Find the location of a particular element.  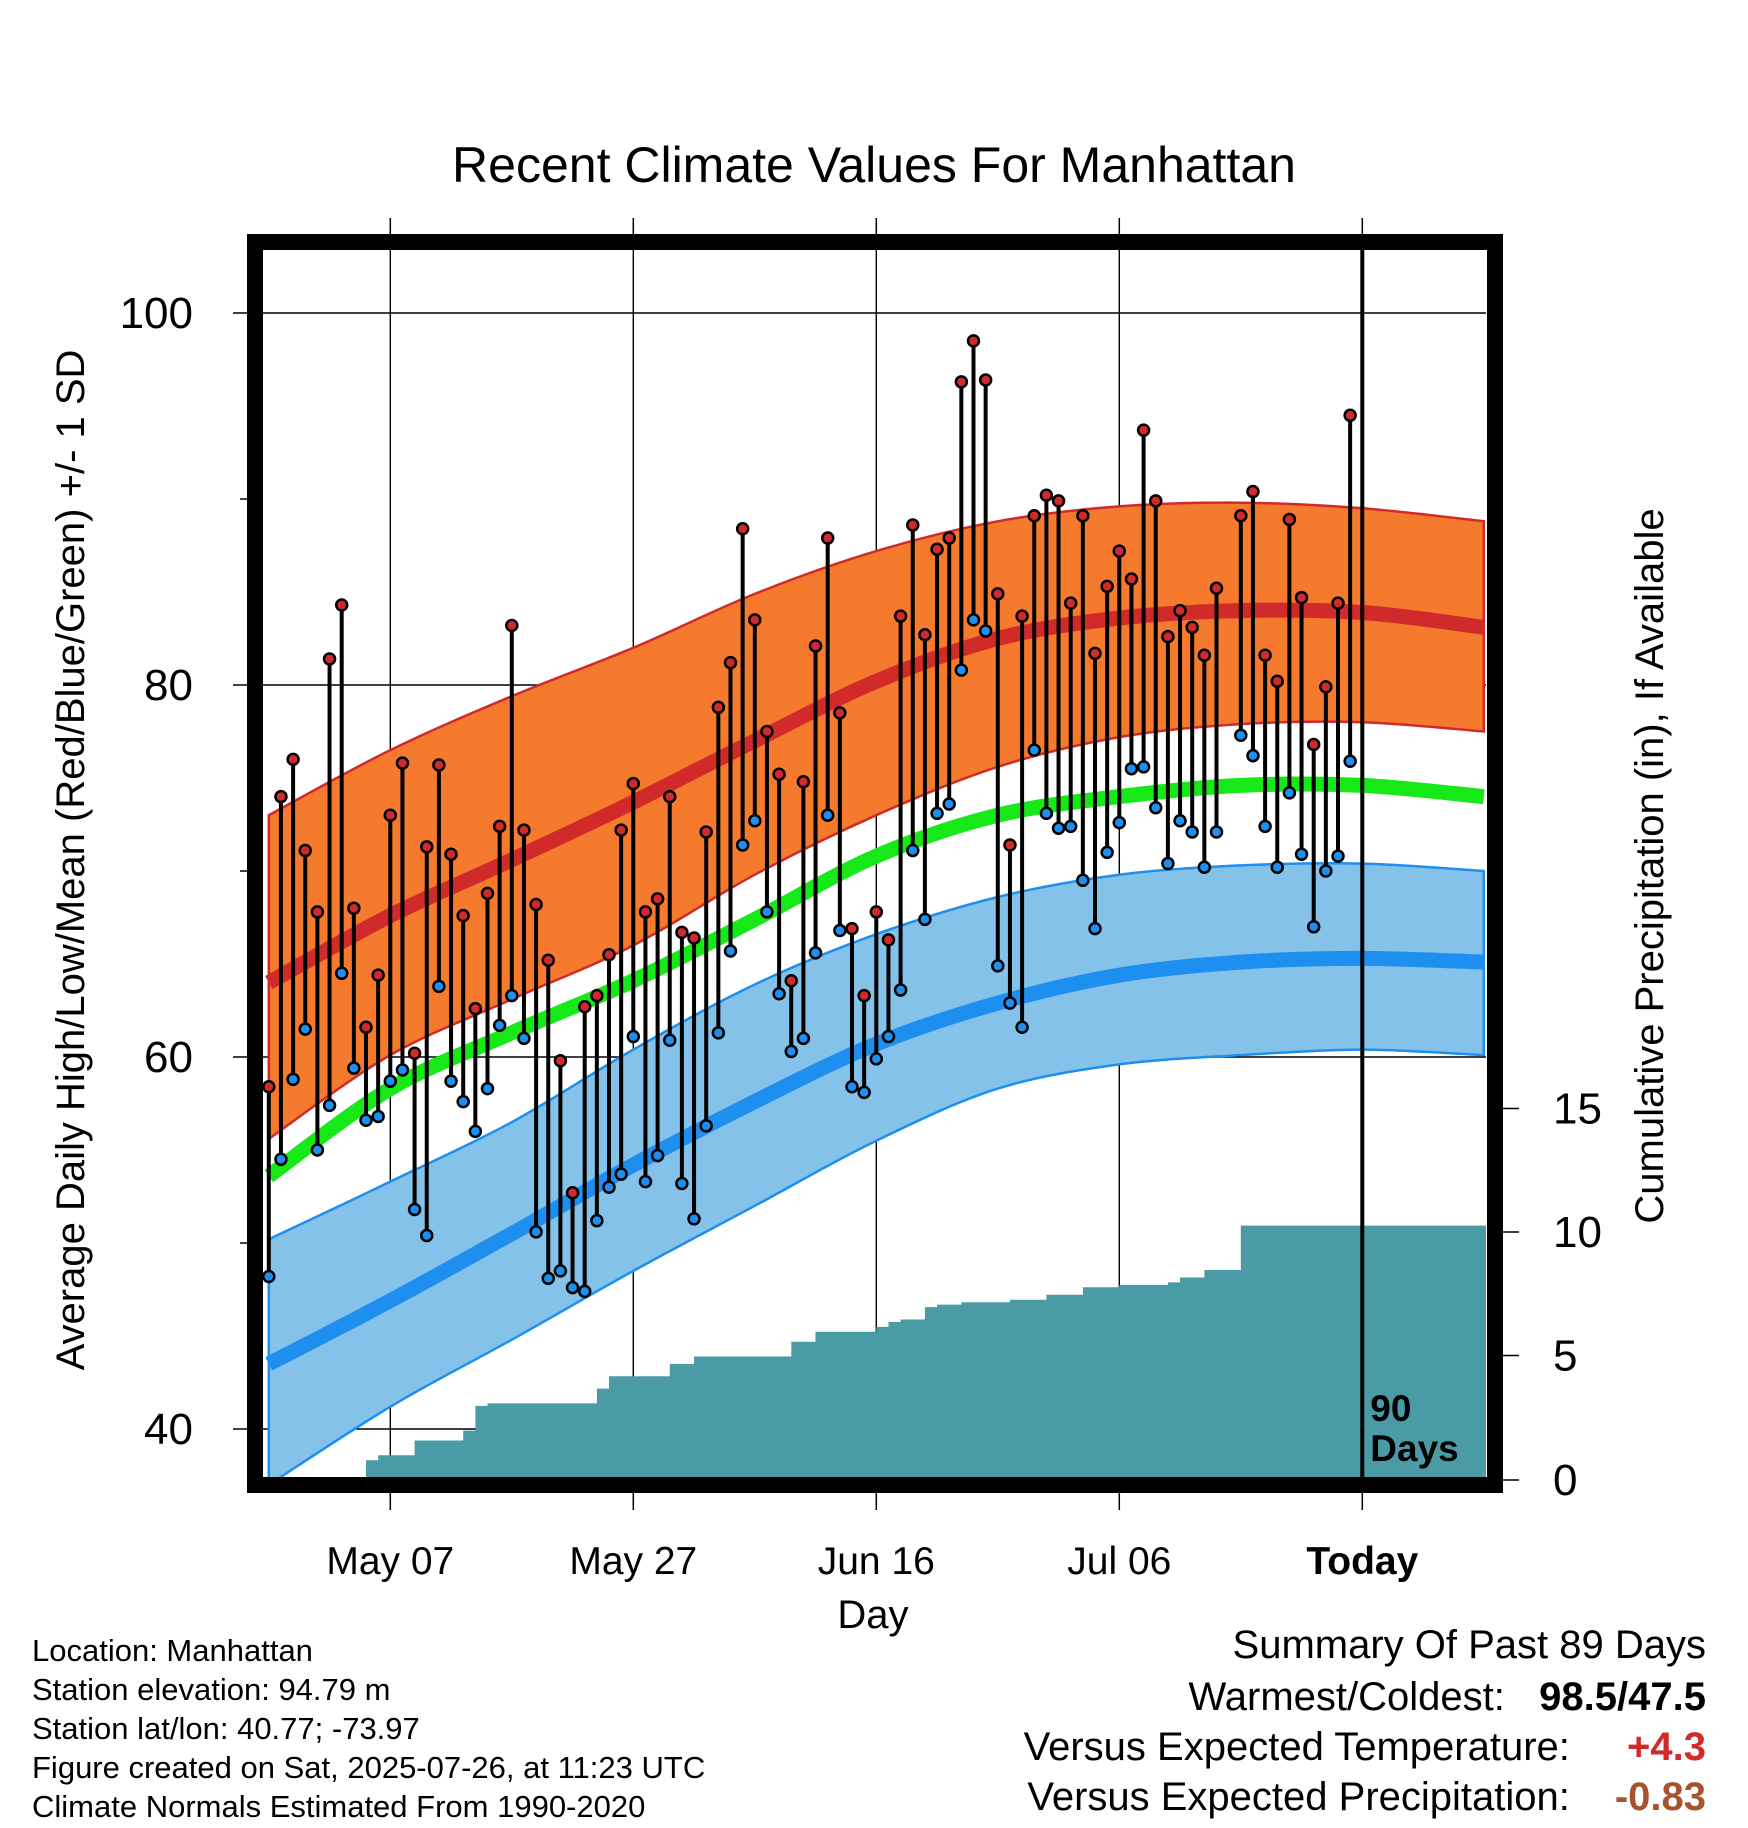

x-axis-label: Day is located at coordinates (872, 1615).